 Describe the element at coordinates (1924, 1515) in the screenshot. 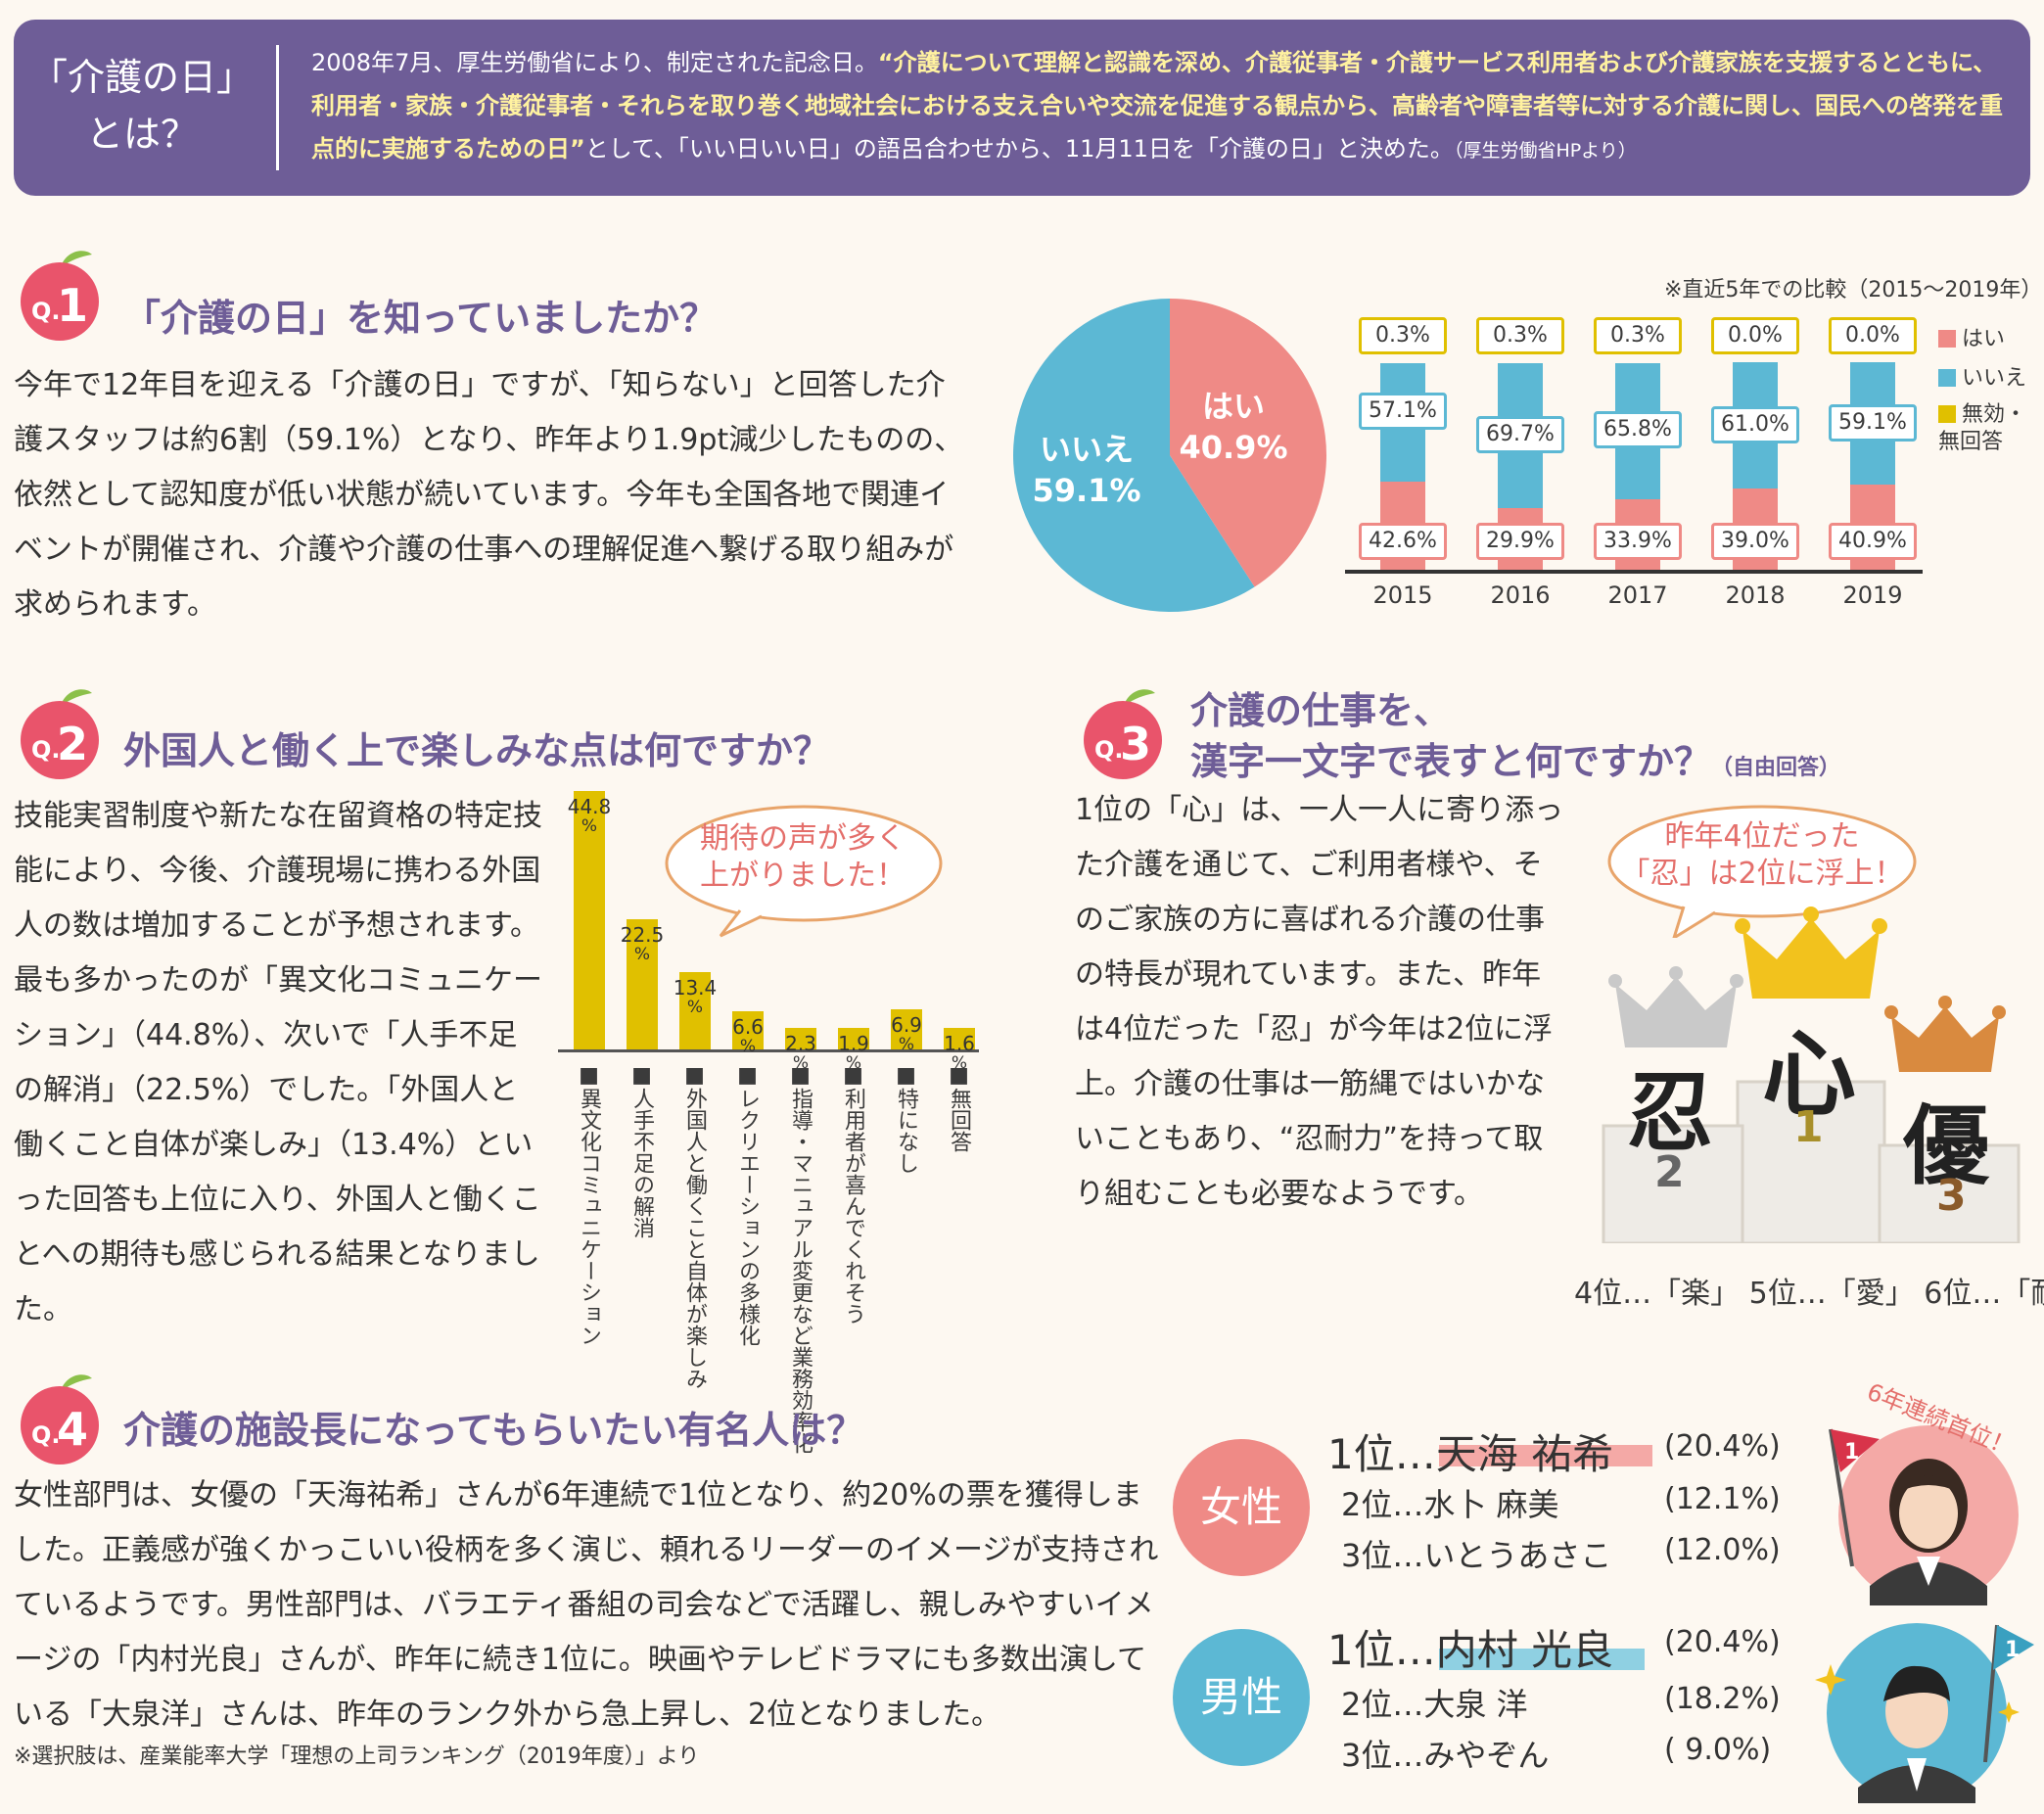

I see `female-illustration: 1` at that location.